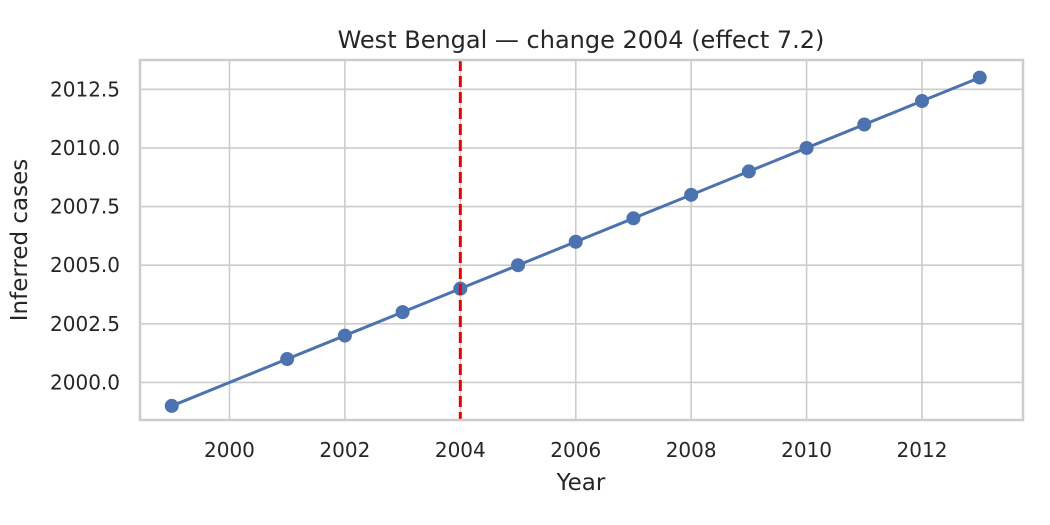 The width and height of the screenshot is (1050, 525). What do you see at coordinates (85, 89) in the screenshot?
I see `y-tick-label: 2012.5` at bounding box center [85, 89].